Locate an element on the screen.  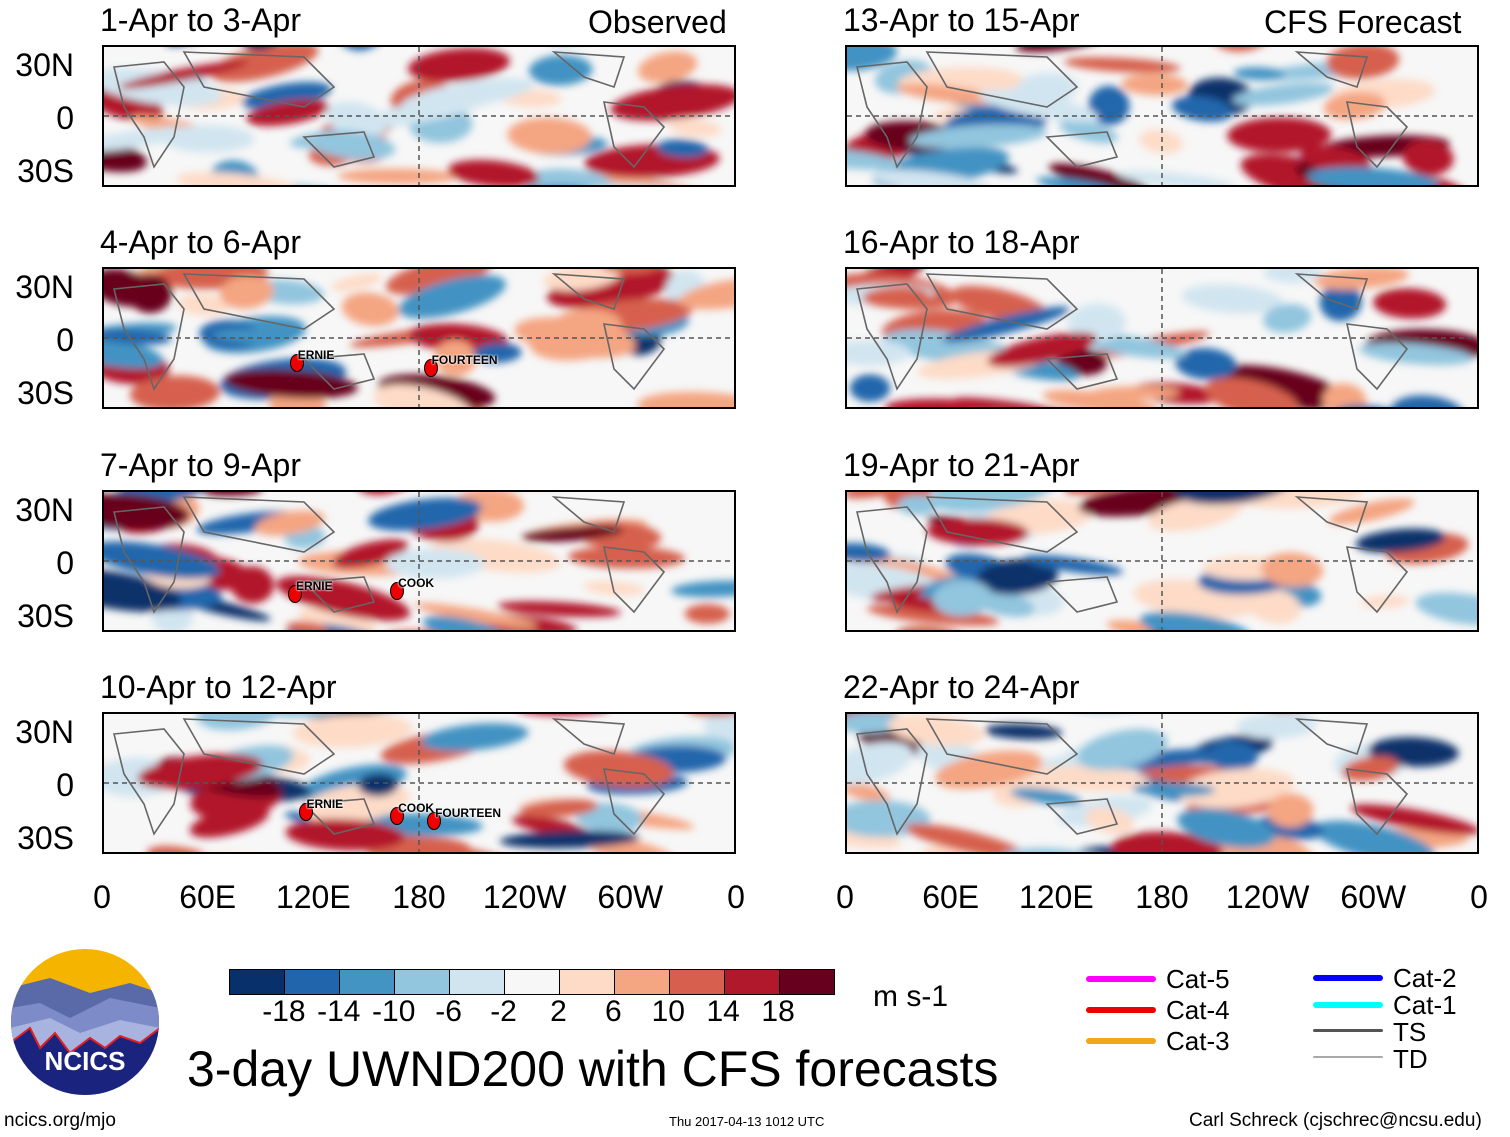
colorbar-tick-label: -18 is located at coordinates (284, 1011).